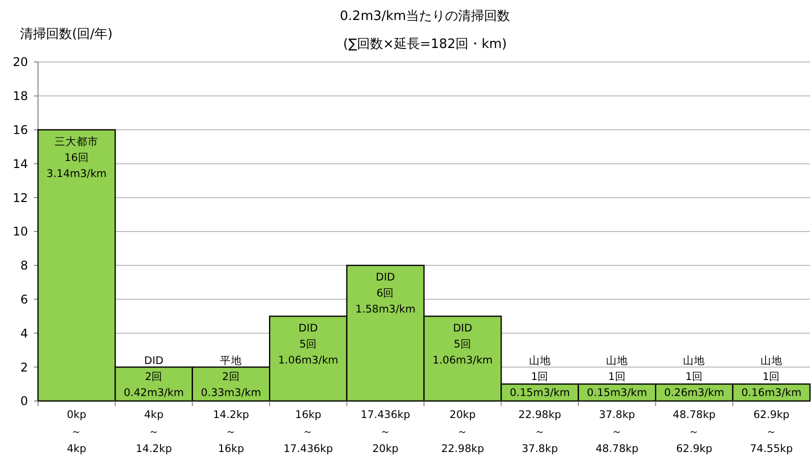  Describe the element at coordinates (425, 44) in the screenshot. I see `chart-subtitle: (∑回数×延長=182回・km)` at that location.